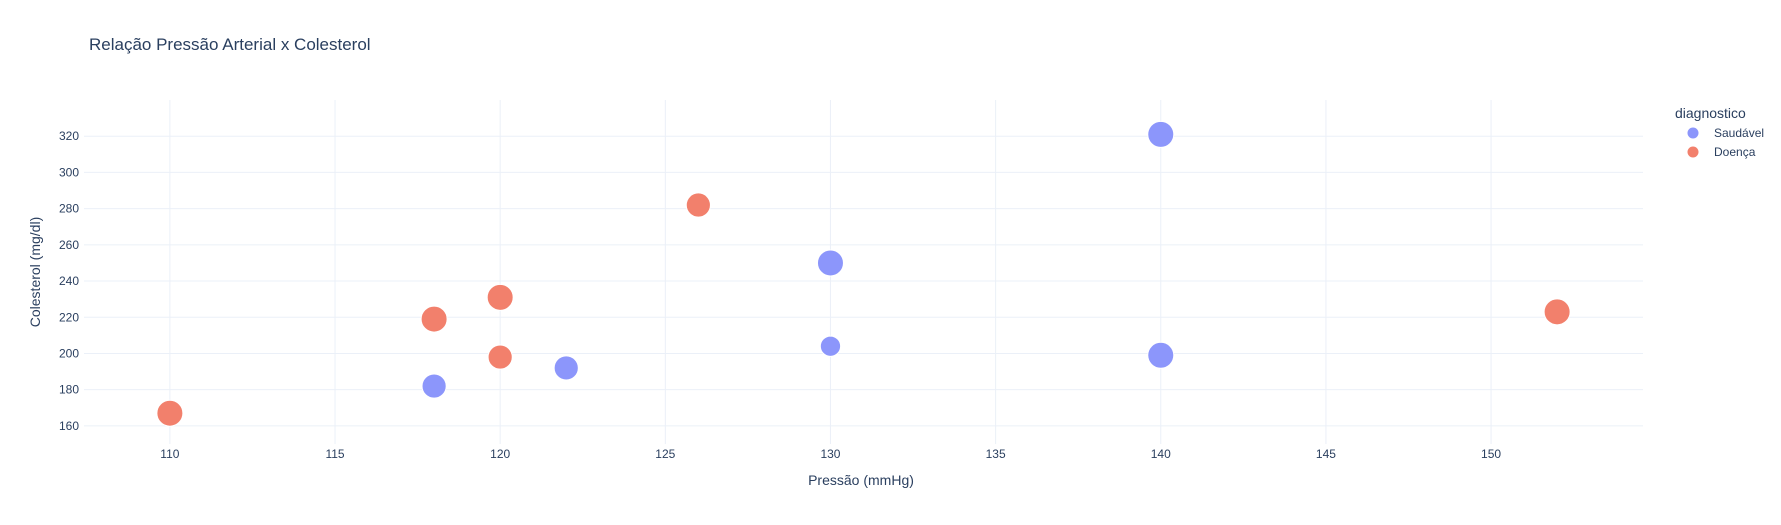 The image size is (1781, 525). Describe the element at coordinates (500, 454) in the screenshot. I see `x-tick-label: 120` at that location.